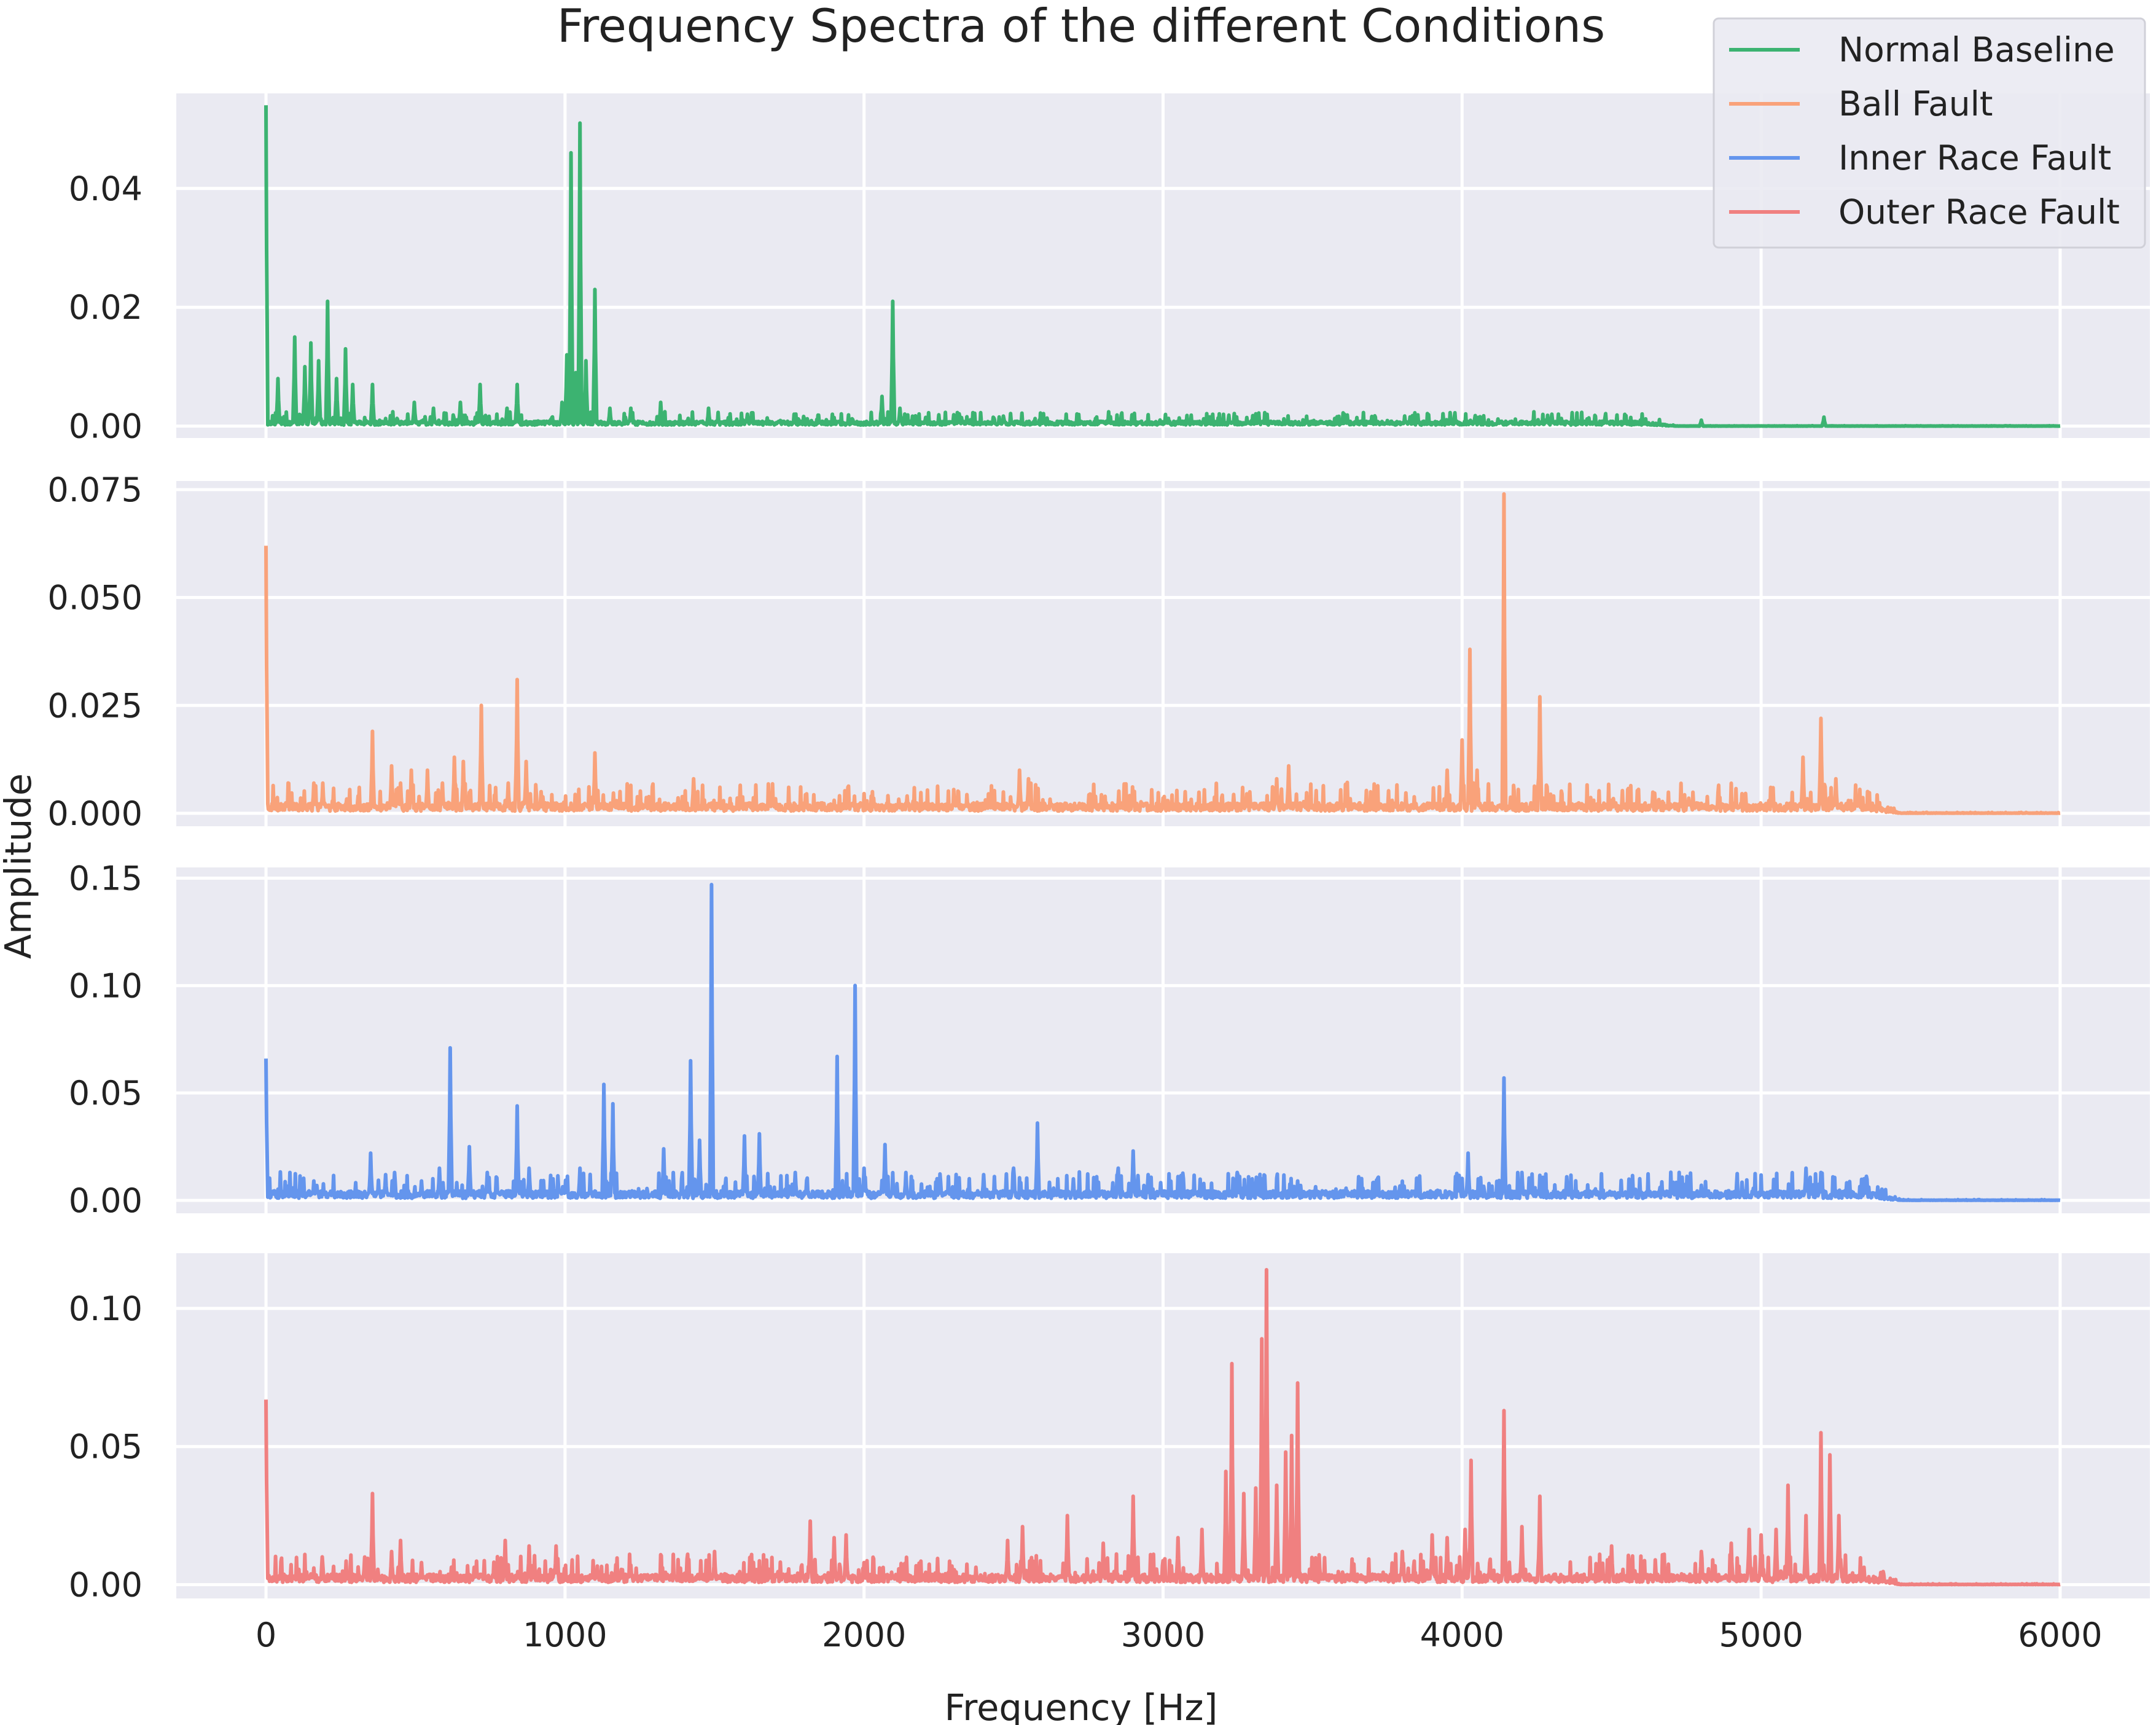  What do you see at coordinates (266, 1635) in the screenshot?
I see `x-tick-label: 0` at bounding box center [266, 1635].